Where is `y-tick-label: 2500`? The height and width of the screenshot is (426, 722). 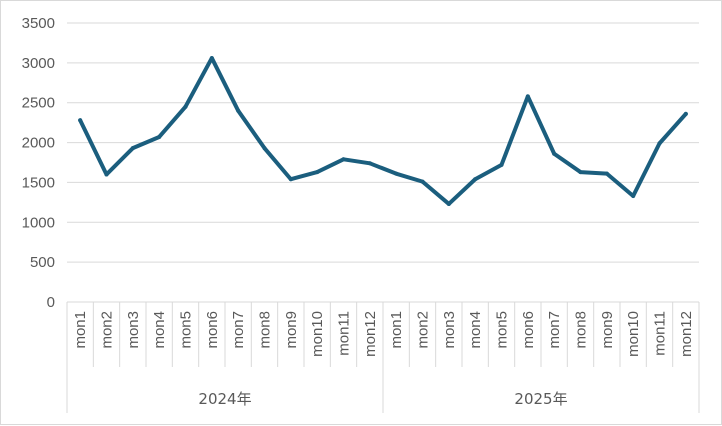 y-tick-label: 2500 is located at coordinates (38, 103).